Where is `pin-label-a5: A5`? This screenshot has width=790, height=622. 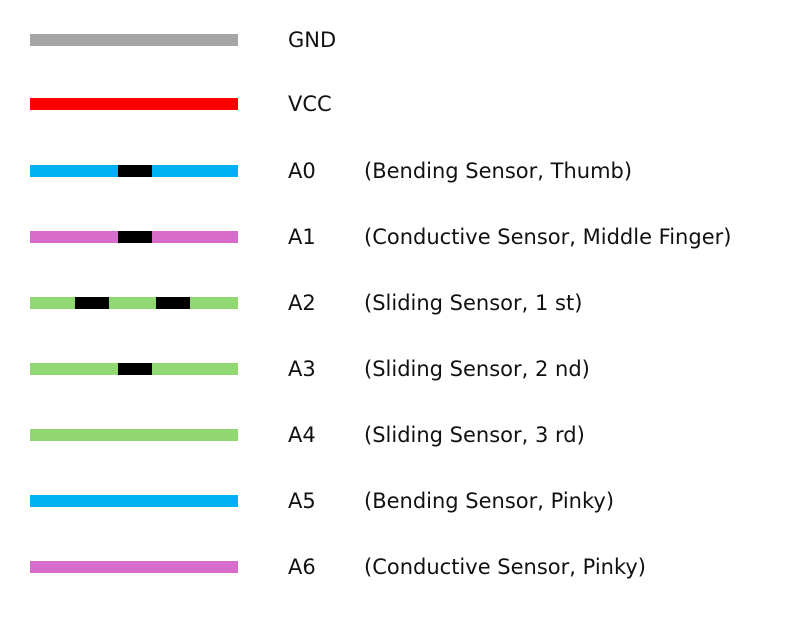 pin-label-a5: A5 is located at coordinates (302, 501).